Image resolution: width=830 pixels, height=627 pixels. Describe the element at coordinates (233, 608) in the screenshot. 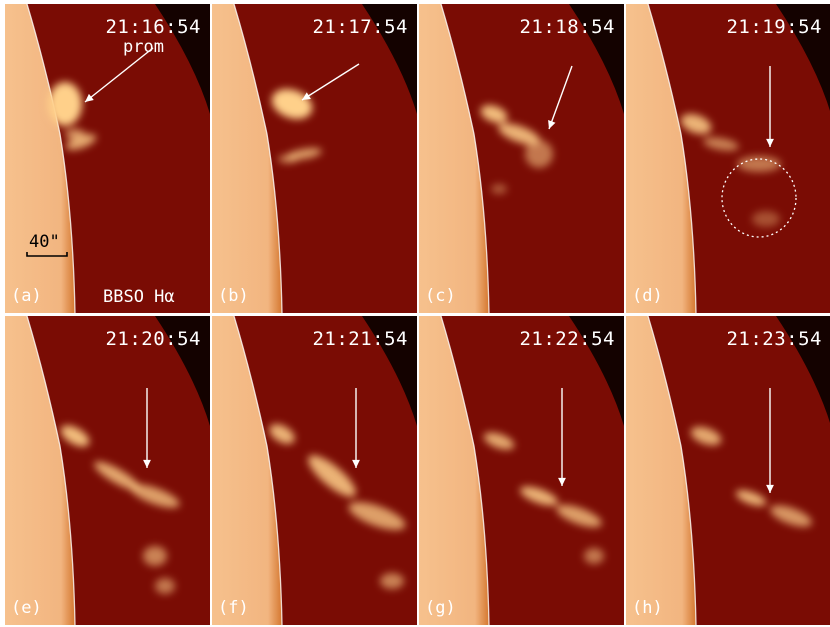

I see `panel-label: (f)` at that location.